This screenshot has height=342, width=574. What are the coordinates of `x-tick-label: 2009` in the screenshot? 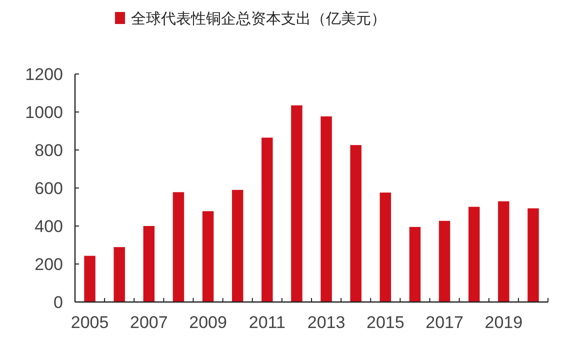 It's located at (208, 322).